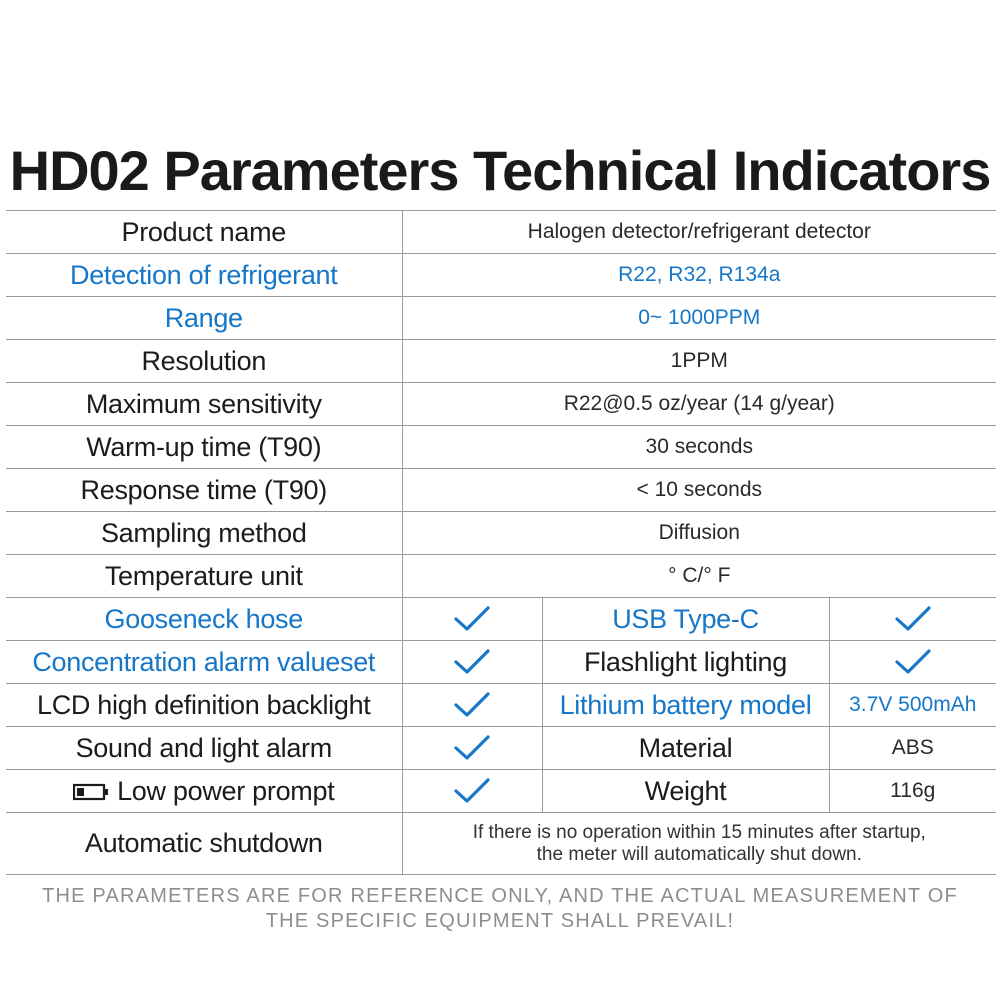 This screenshot has height=1000, width=1000. I want to click on row-label-response: Response time (T90), so click(204, 490).